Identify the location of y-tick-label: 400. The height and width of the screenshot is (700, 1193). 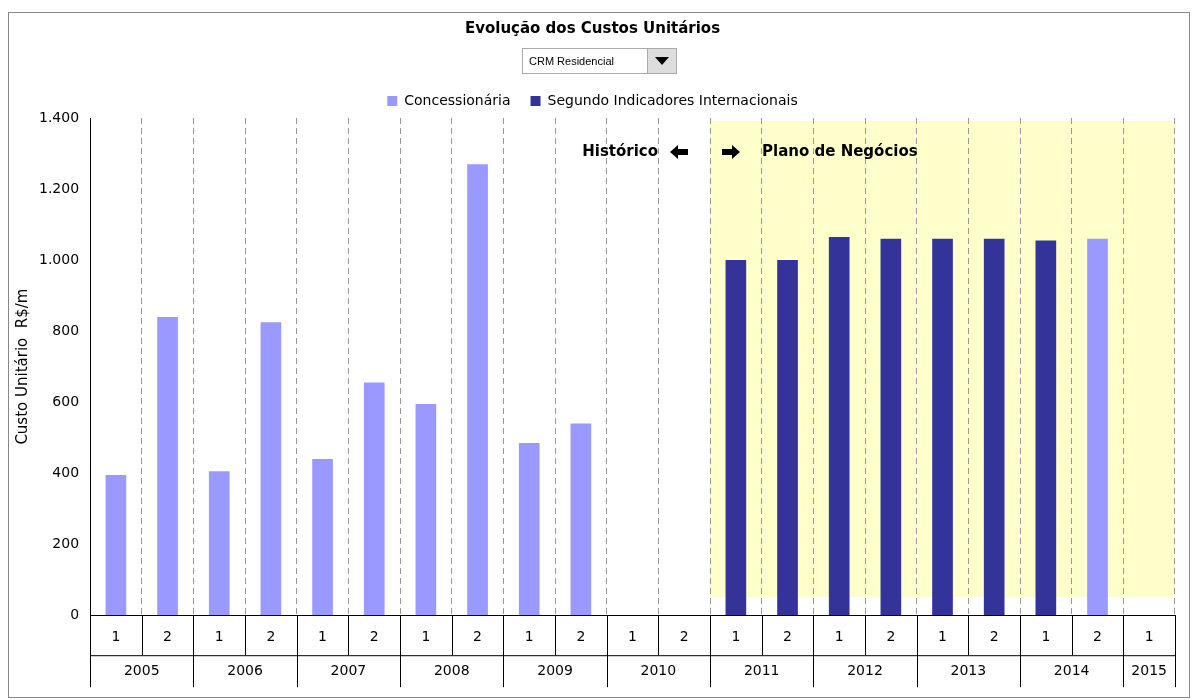
(66, 471).